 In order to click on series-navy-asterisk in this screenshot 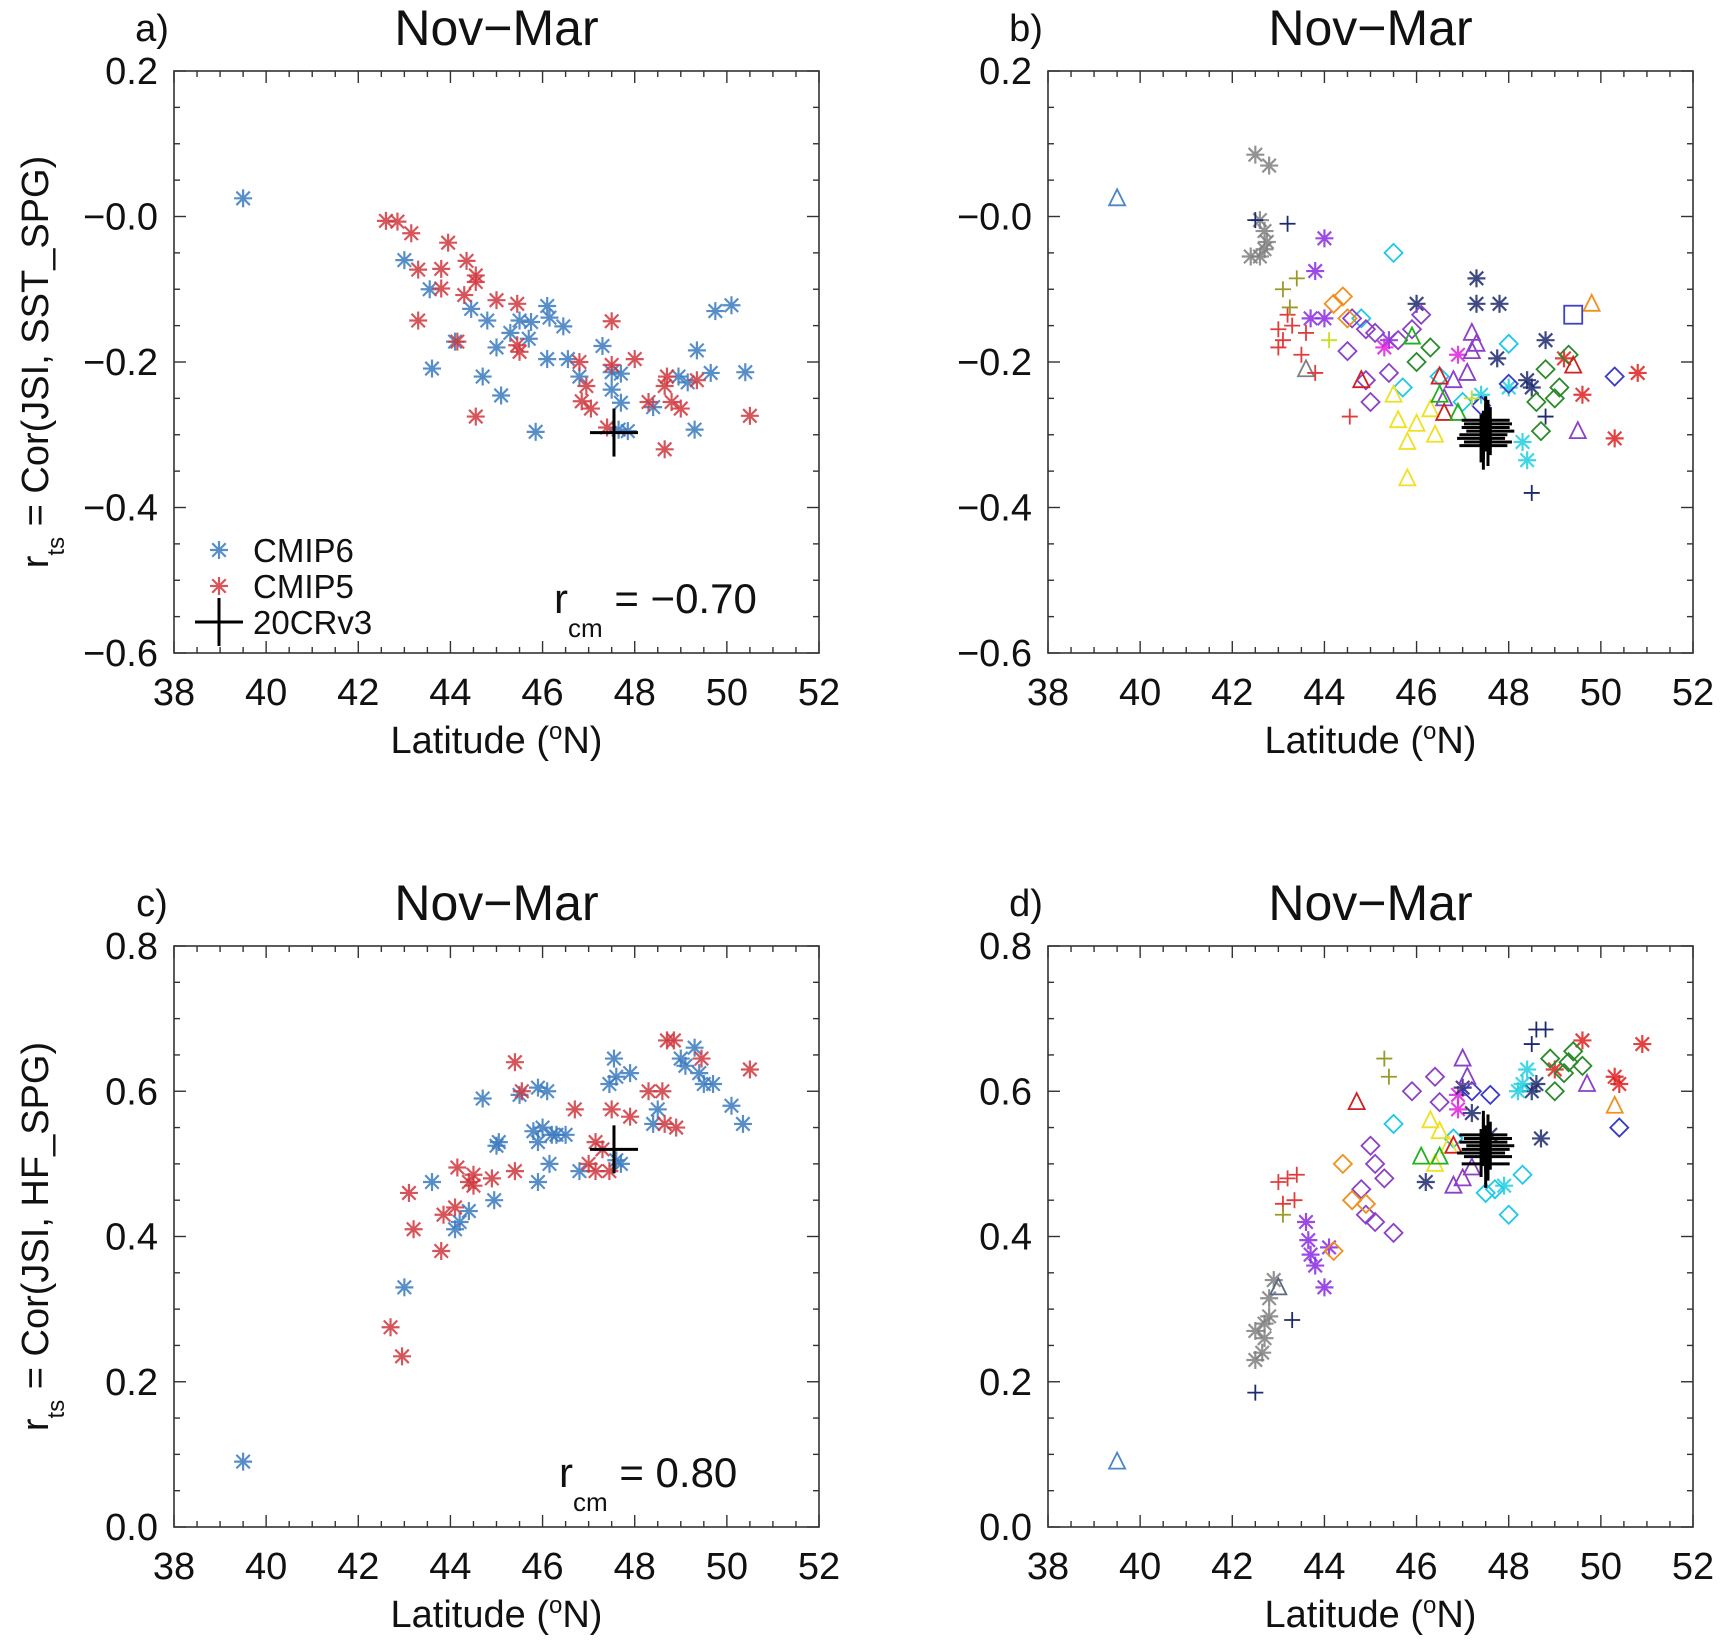, I will do `click(1483, 1133)`.